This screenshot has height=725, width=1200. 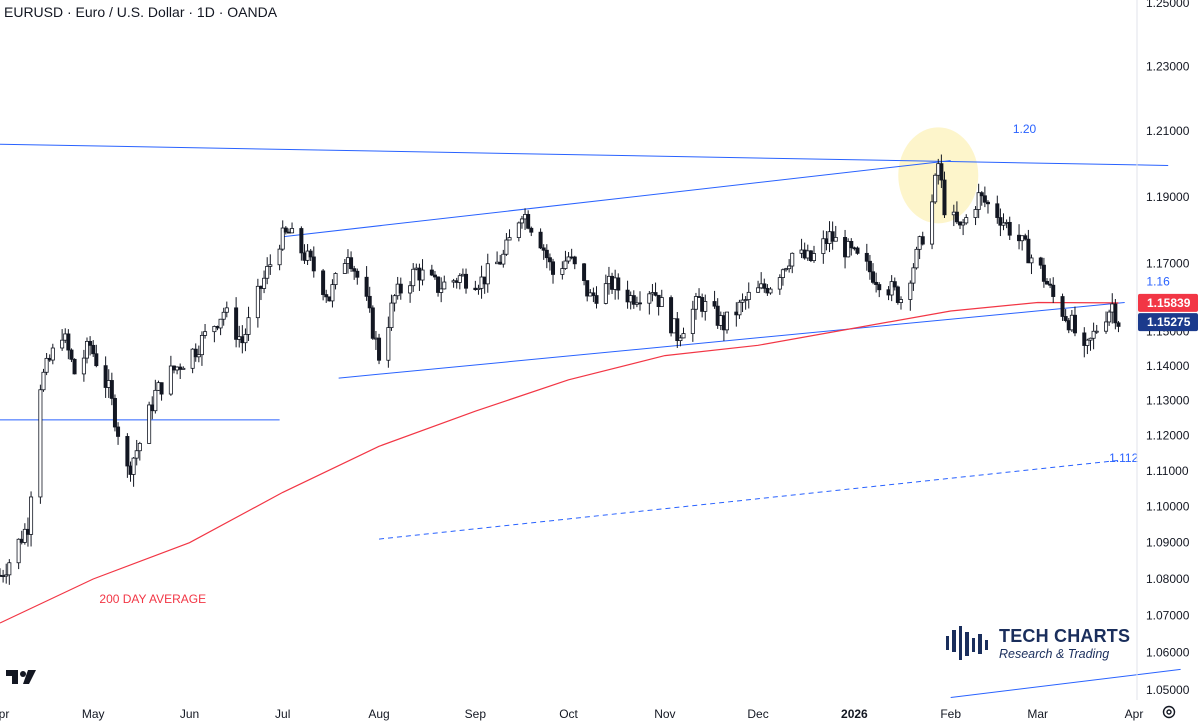 I want to click on price-tick-label: 1.13000, so click(x=1168, y=401).